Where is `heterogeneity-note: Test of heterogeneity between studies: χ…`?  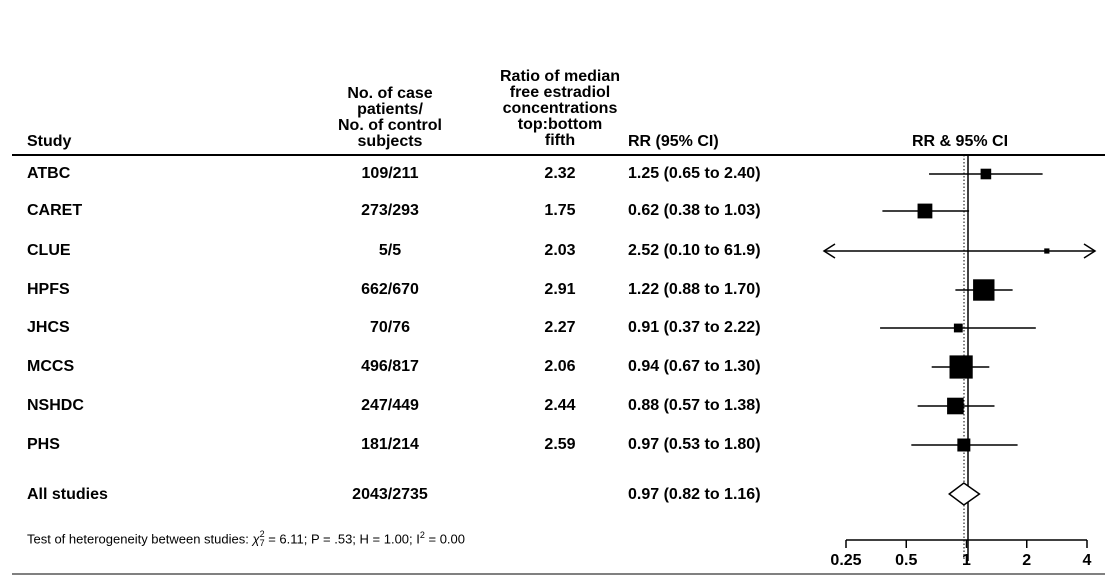
heterogeneity-note: Test of heterogeneity between studies: χ… is located at coordinates (246, 538).